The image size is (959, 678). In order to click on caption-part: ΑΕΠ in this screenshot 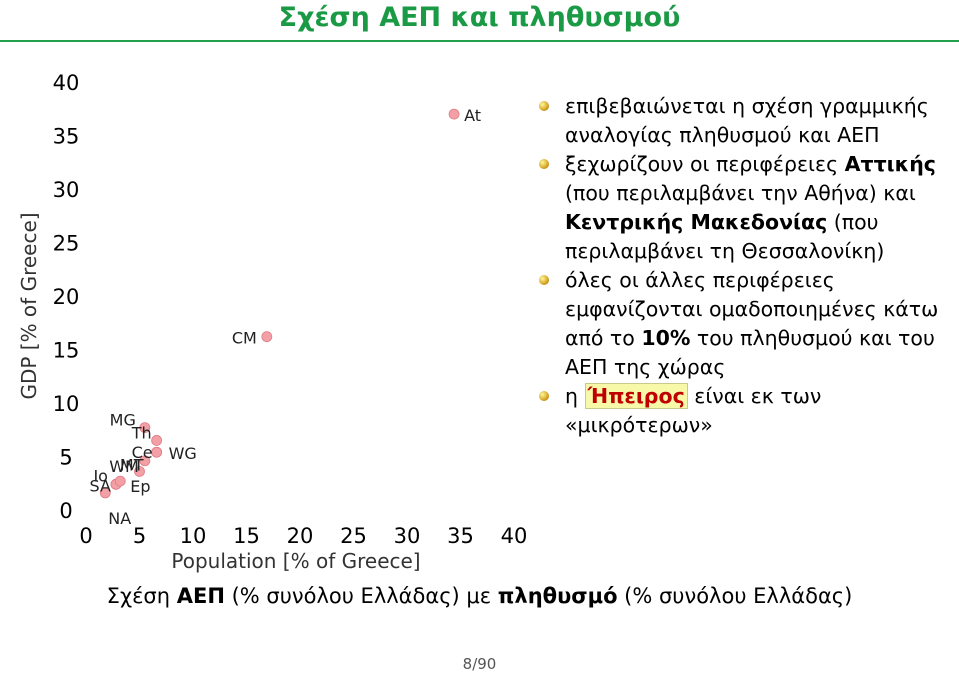, I will do `click(200, 596)`.